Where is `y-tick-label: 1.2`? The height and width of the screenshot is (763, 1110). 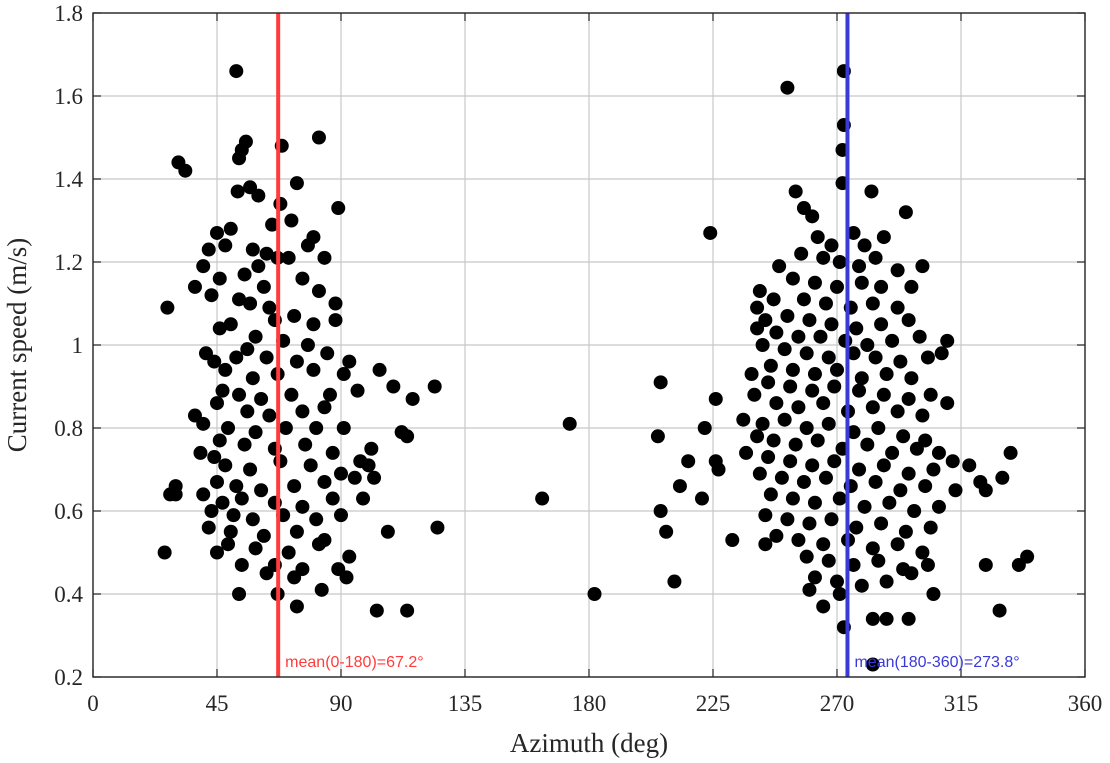
y-tick-label: 1.2 is located at coordinates (68, 262).